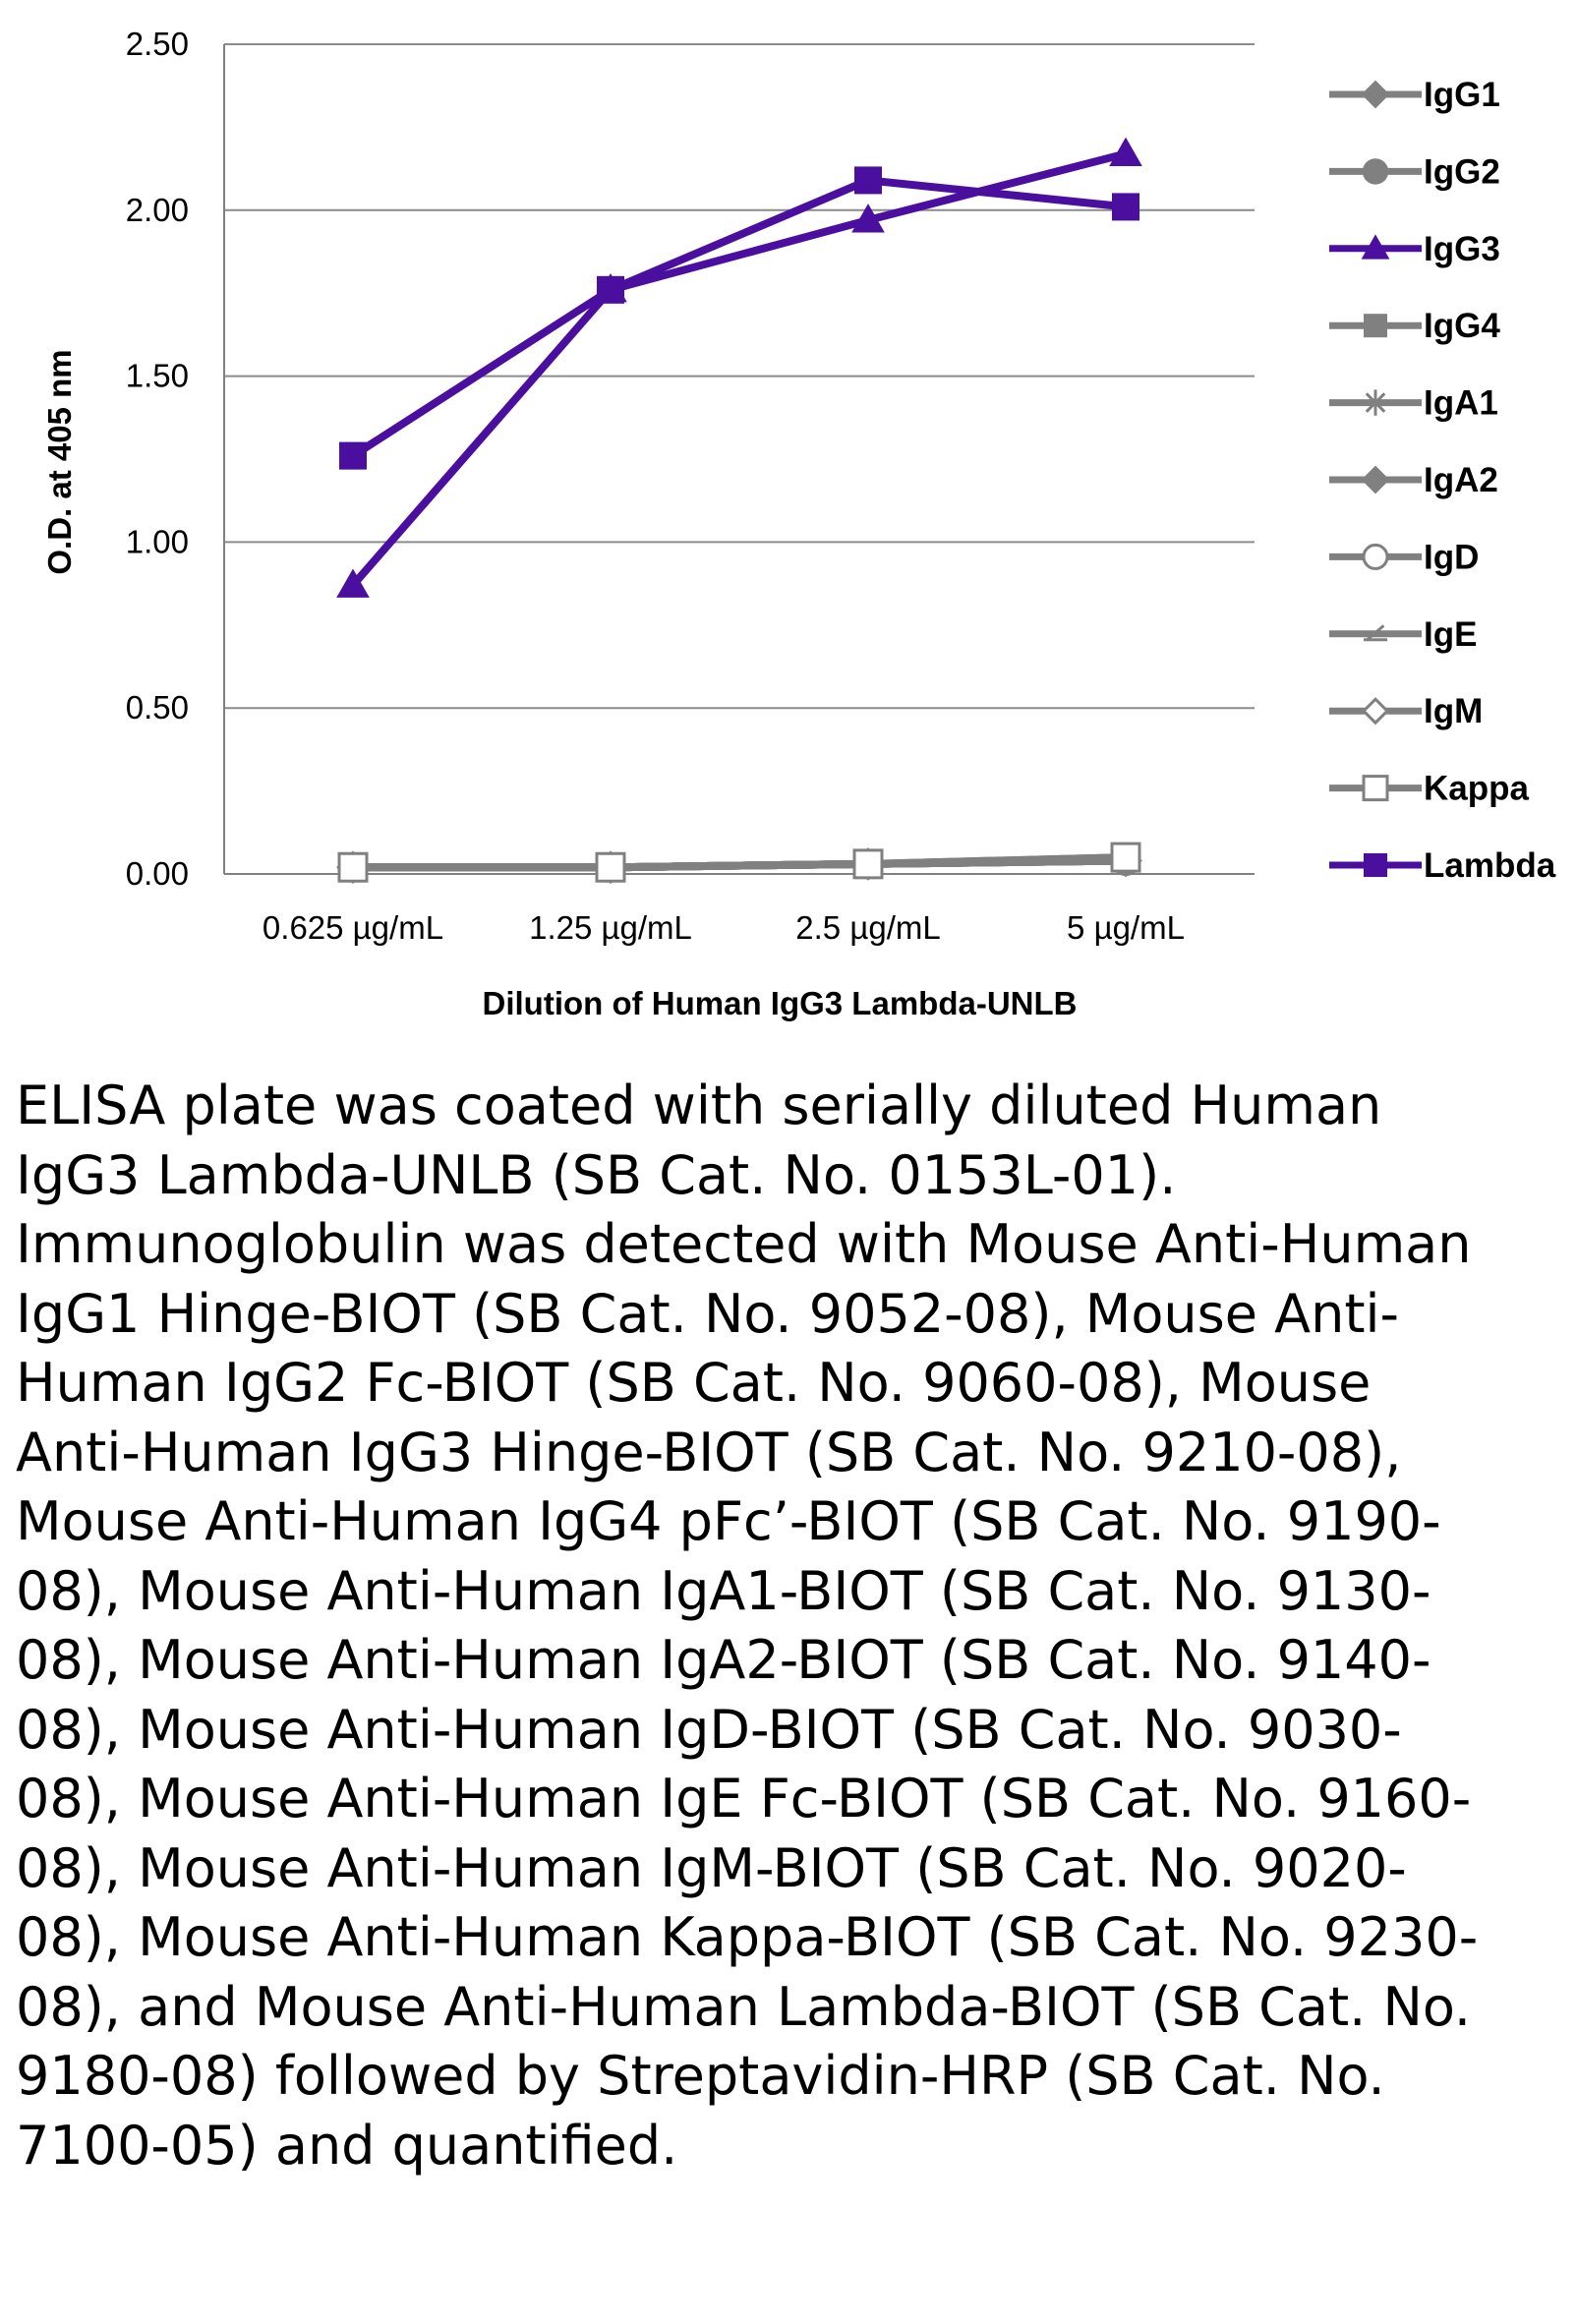 This screenshot has height=2324, width=1577. What do you see at coordinates (157, 541) in the screenshot?
I see `y-tick-label: 1.00` at bounding box center [157, 541].